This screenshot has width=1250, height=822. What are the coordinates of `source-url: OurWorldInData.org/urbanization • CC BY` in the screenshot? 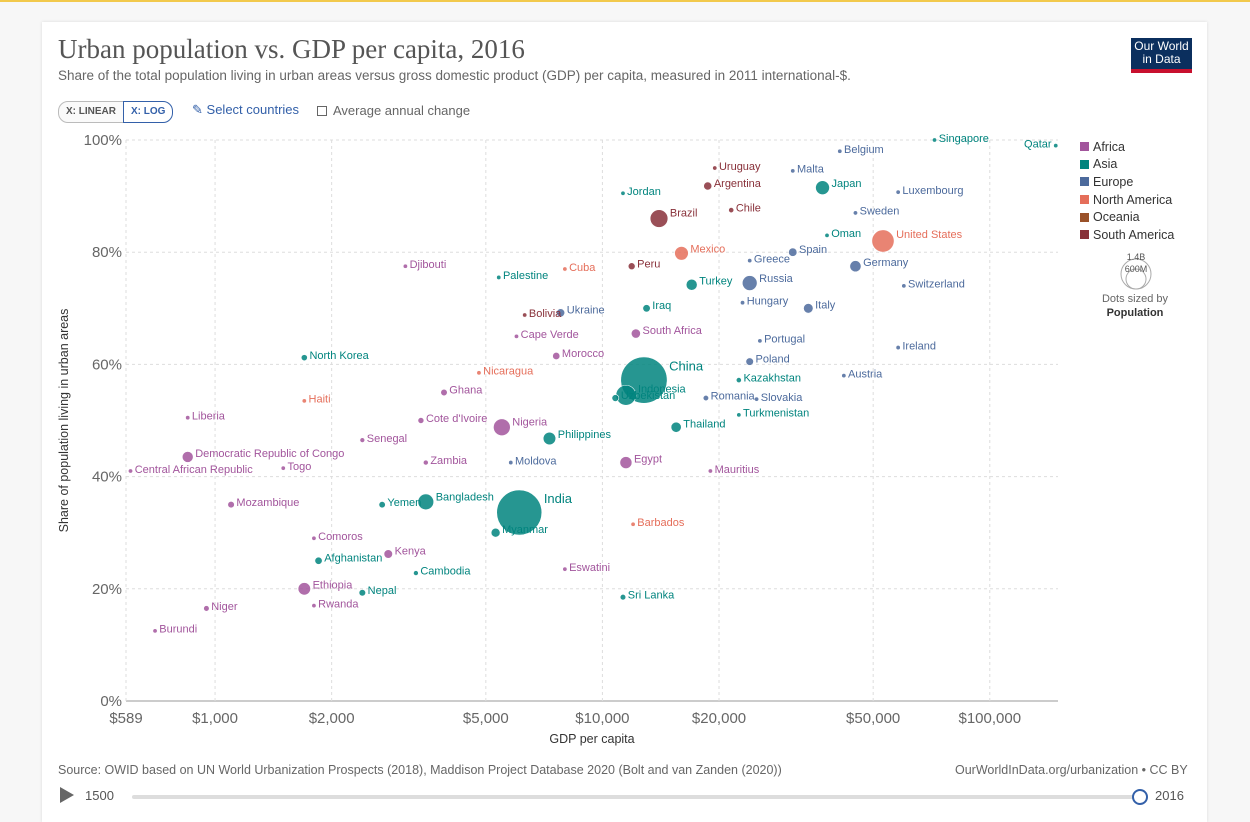 It's located at (1071, 770).